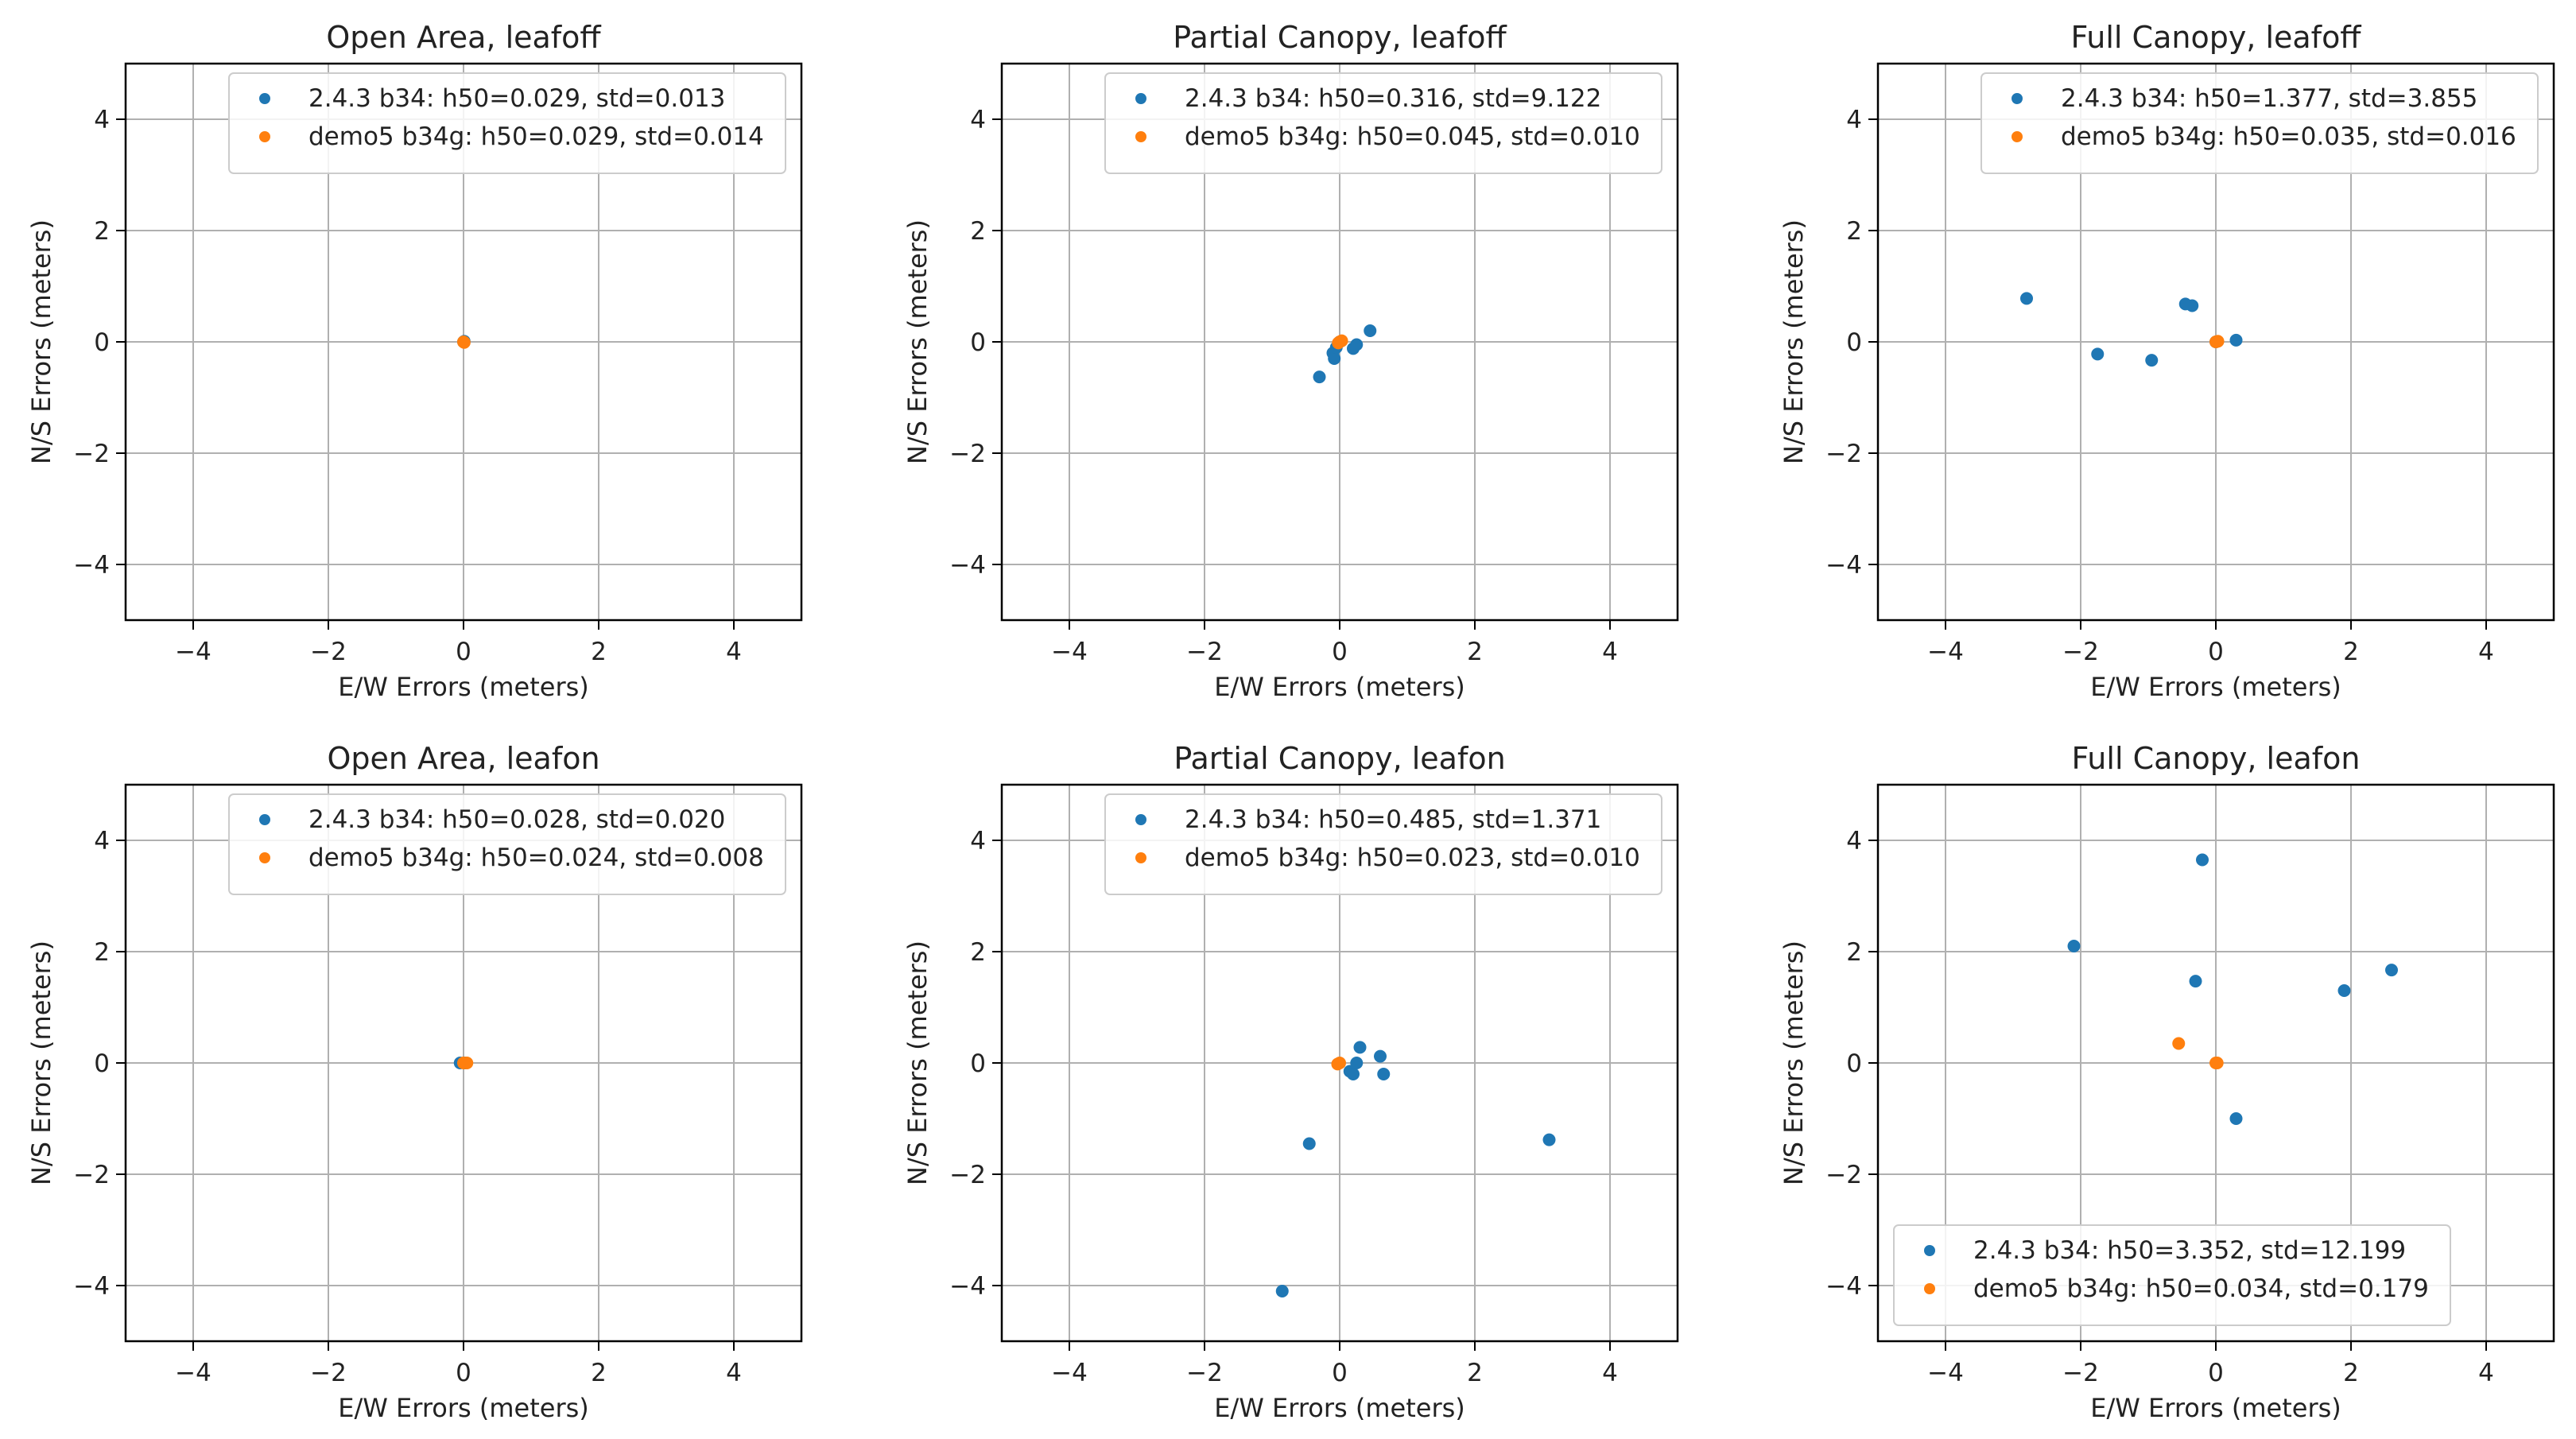 The image size is (2576, 1439). What do you see at coordinates (1393, 98) in the screenshot?
I see `legend-label: 2.4.3 b34: h50=0.316, std=9.122` at bounding box center [1393, 98].